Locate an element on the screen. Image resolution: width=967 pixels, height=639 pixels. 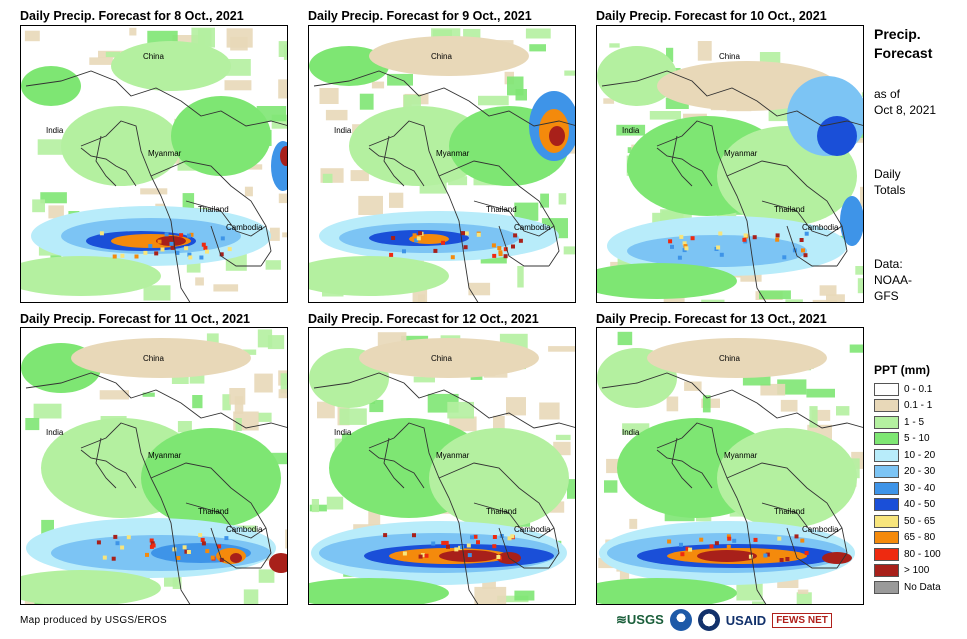
panel-title-2: Daily Precip. Forecast for 9 Oct., 2021 is located at coordinates (420, 16).